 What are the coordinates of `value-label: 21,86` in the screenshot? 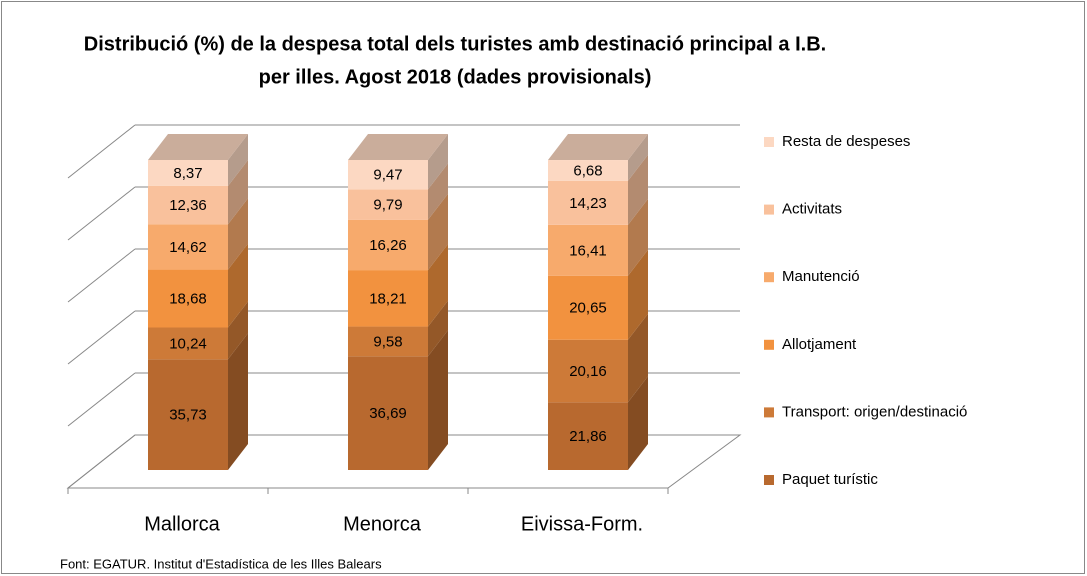 It's located at (588, 436).